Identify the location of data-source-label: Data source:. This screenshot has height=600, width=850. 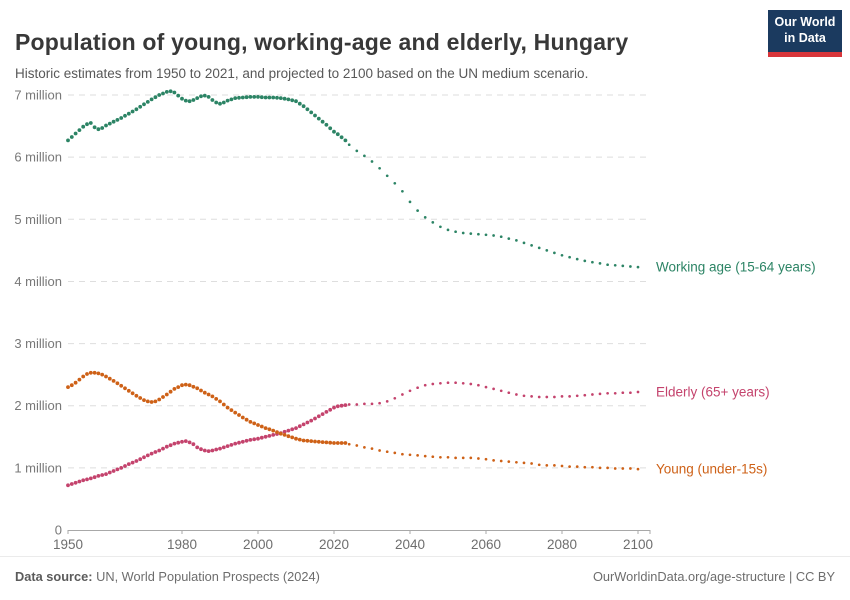
(54, 576).